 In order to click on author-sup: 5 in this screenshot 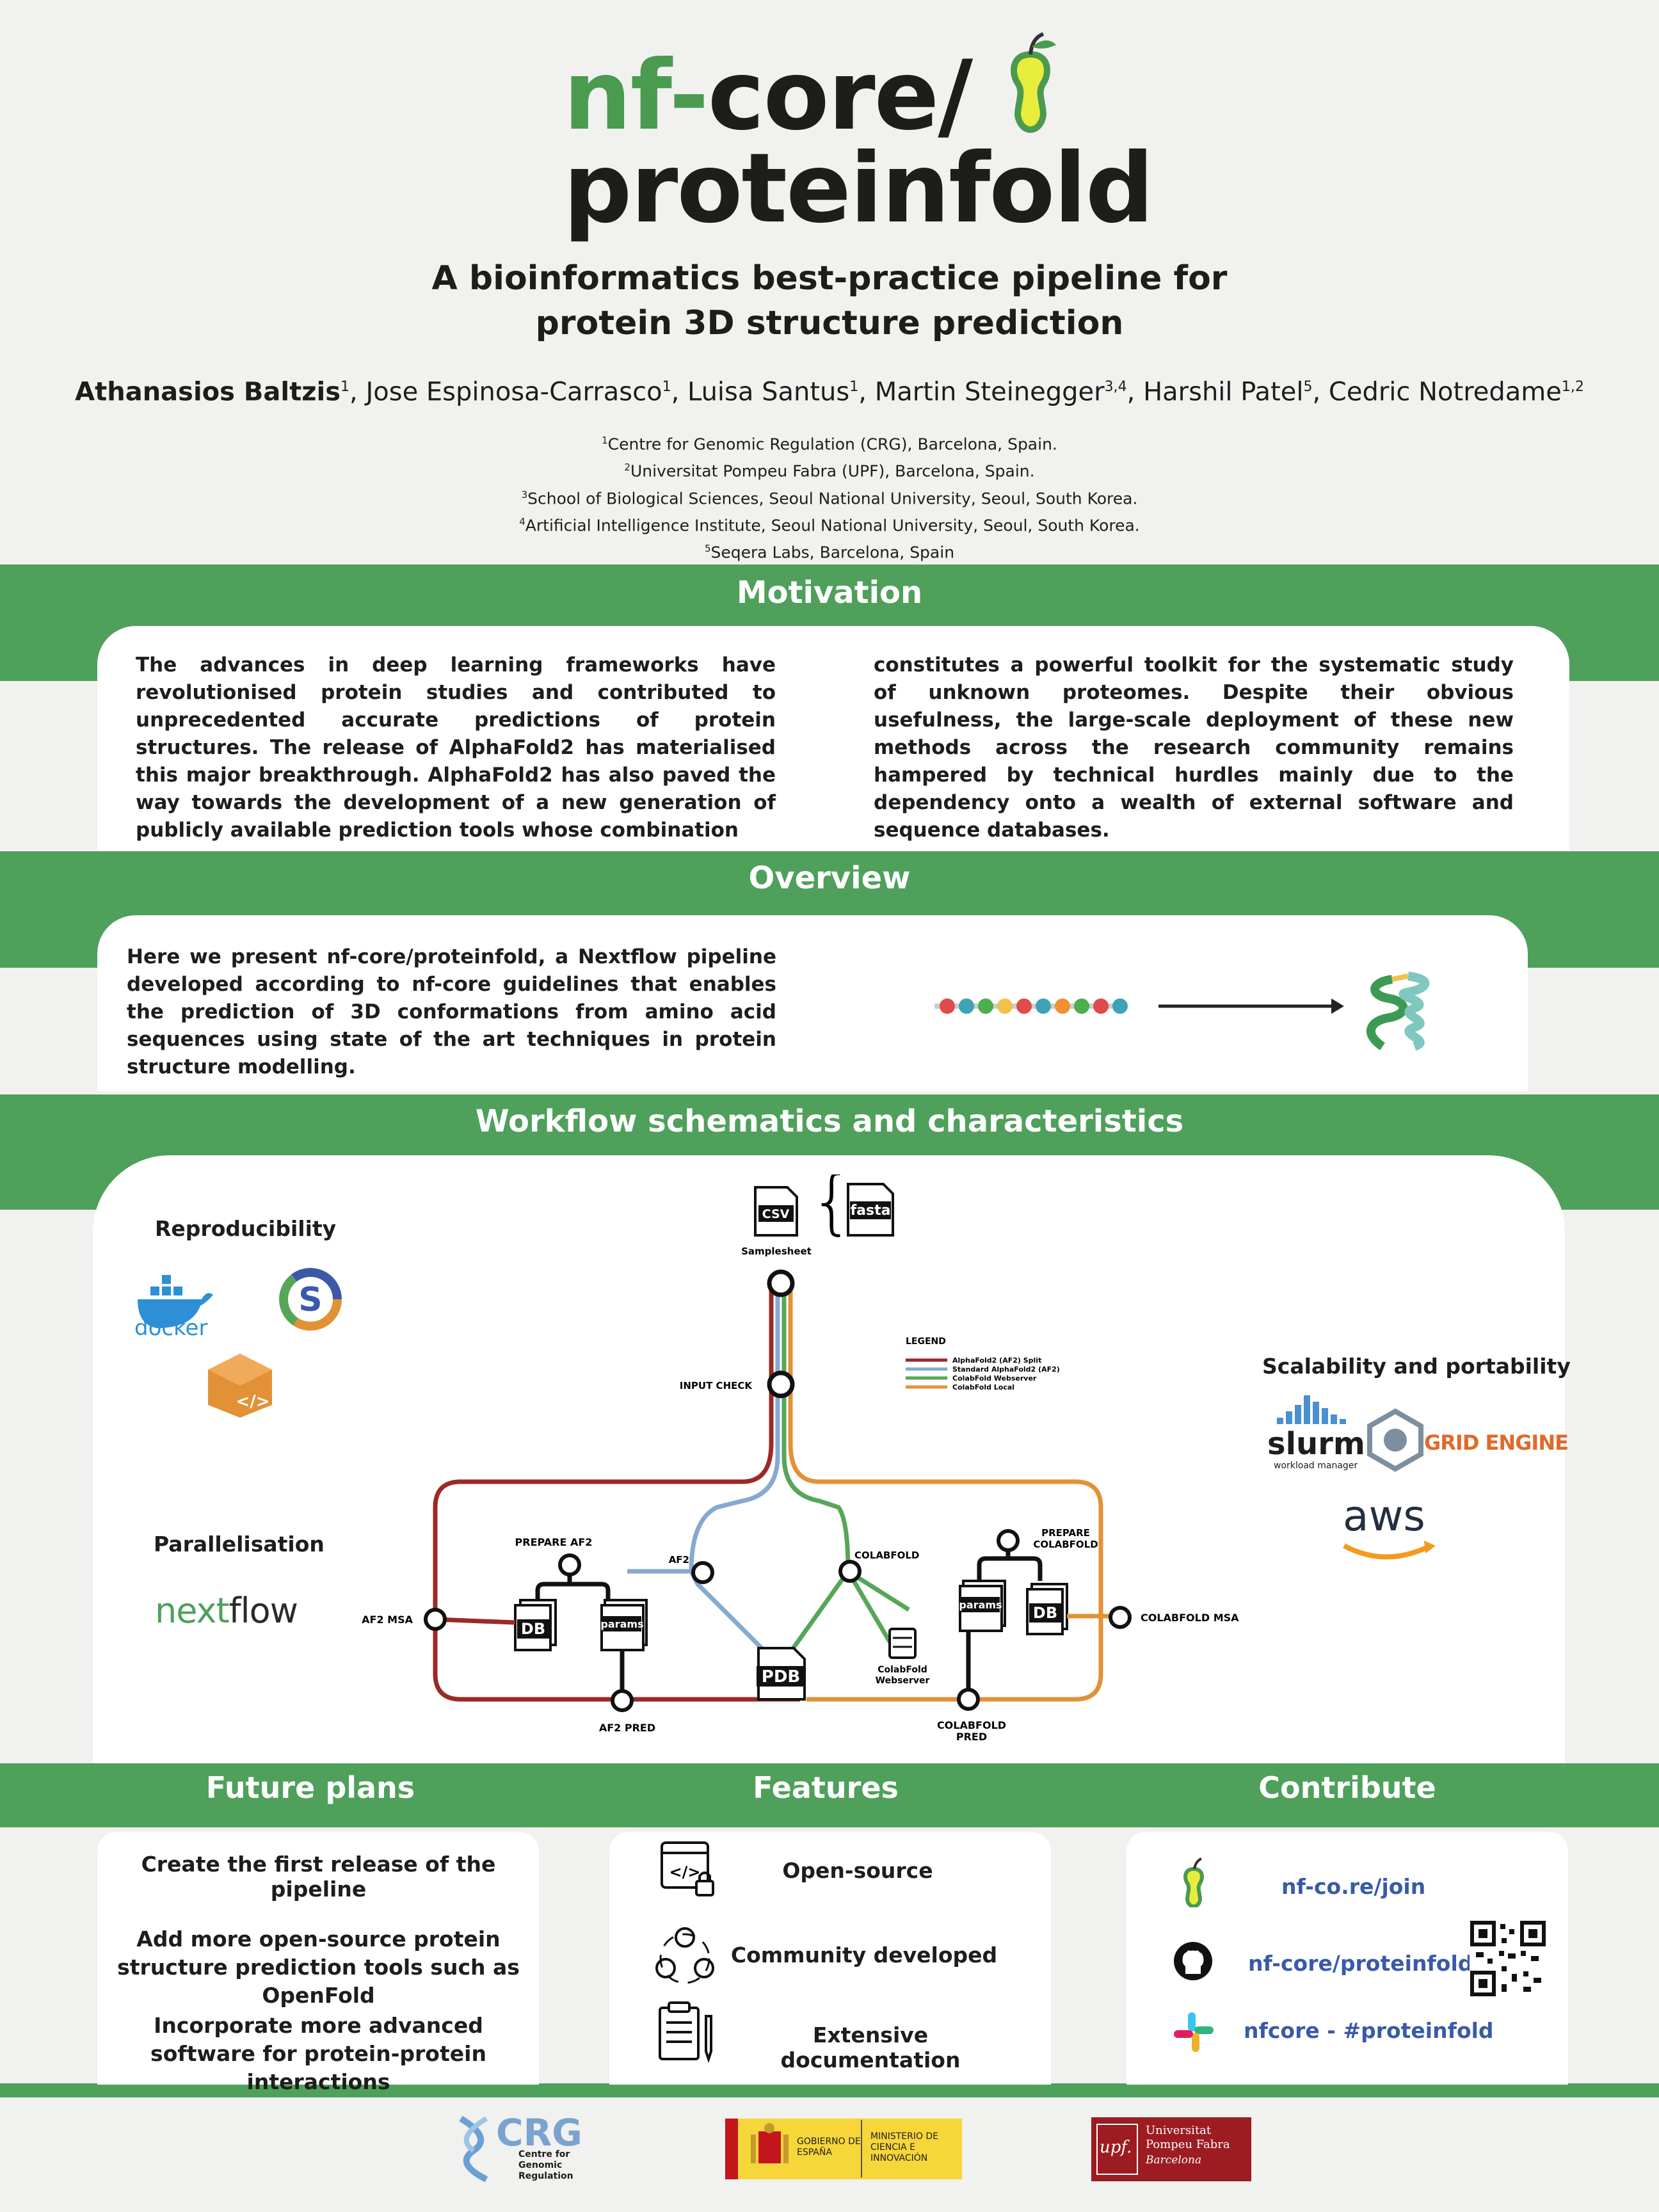, I will do `click(1308, 387)`.